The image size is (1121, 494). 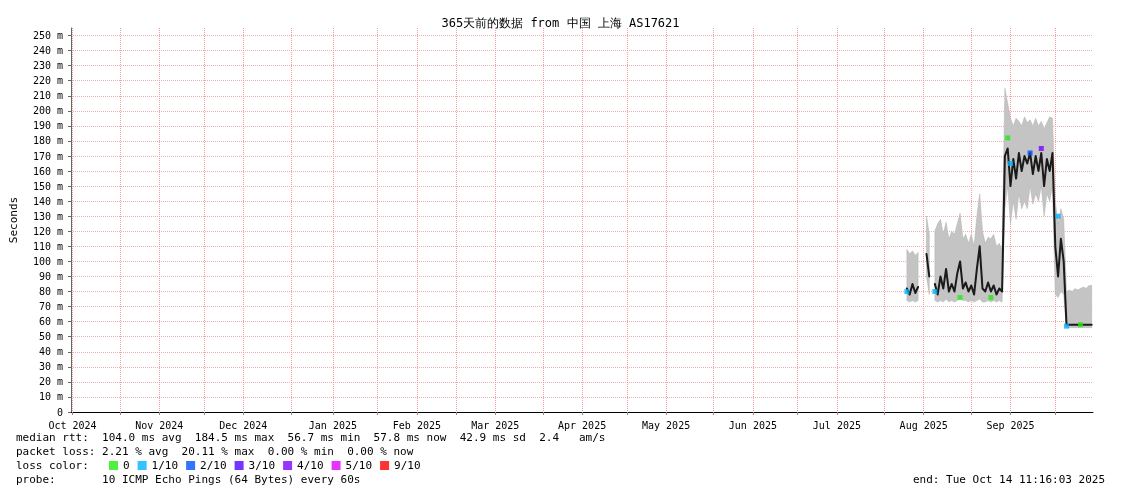 What do you see at coordinates (1009, 479) in the screenshot?
I see `text: end: Tue Oct 14 11:16:03 2025` at bounding box center [1009, 479].